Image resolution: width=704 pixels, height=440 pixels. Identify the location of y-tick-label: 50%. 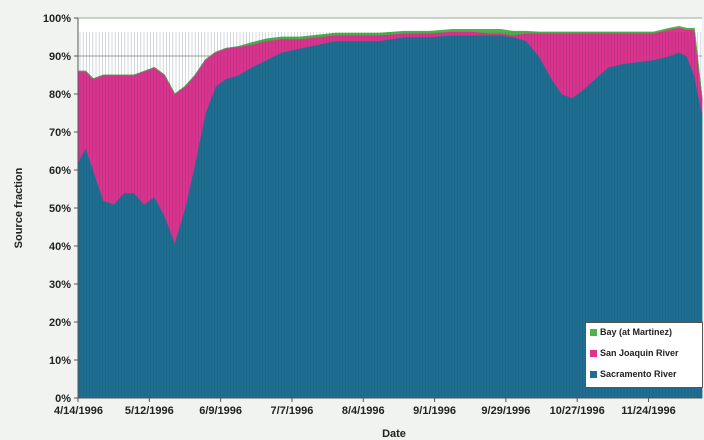
(60, 209).